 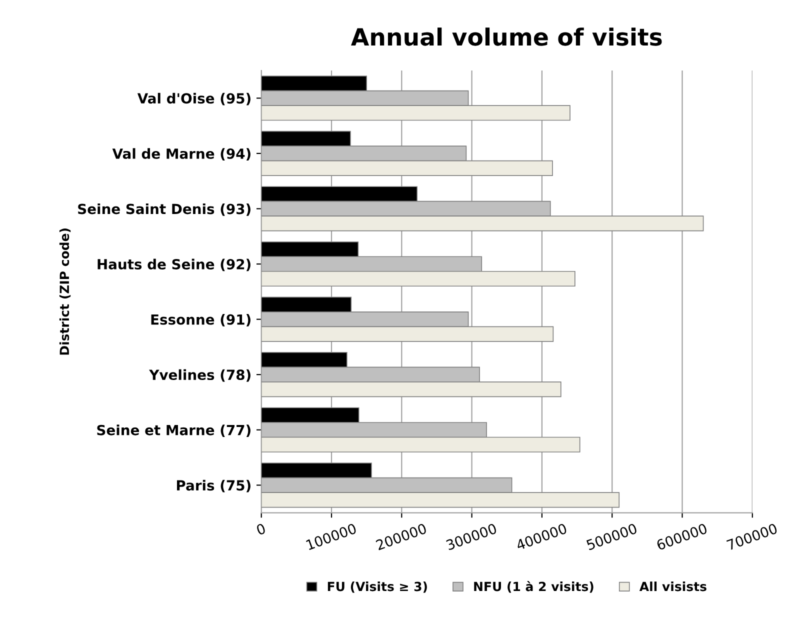 What do you see at coordinates (173, 430) in the screenshot?
I see `y-tick-label: Seine et Marne (77)` at bounding box center [173, 430].